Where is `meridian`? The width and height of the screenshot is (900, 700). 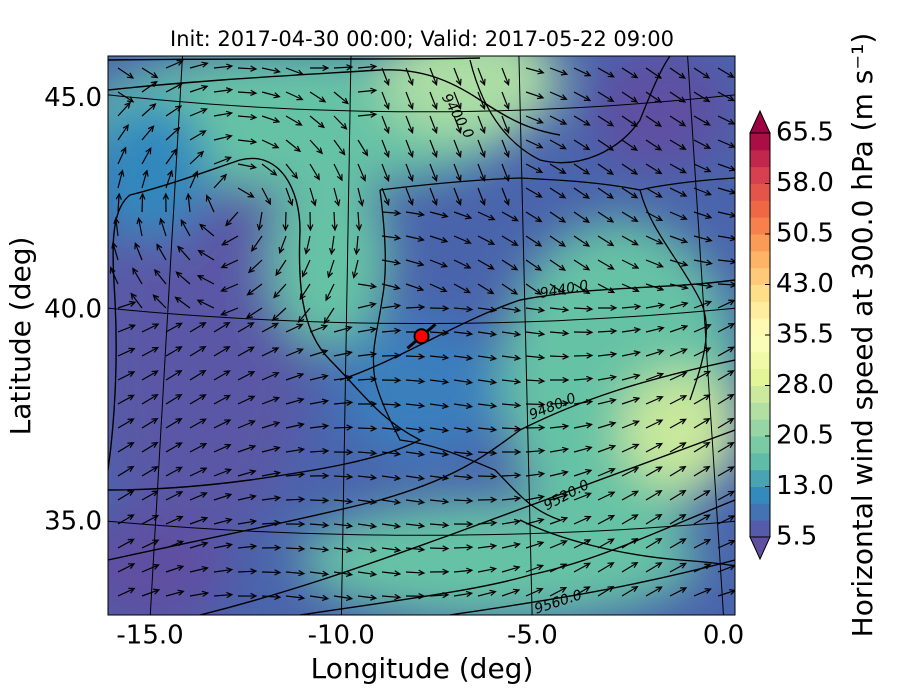 meridian is located at coordinates (525, 335).